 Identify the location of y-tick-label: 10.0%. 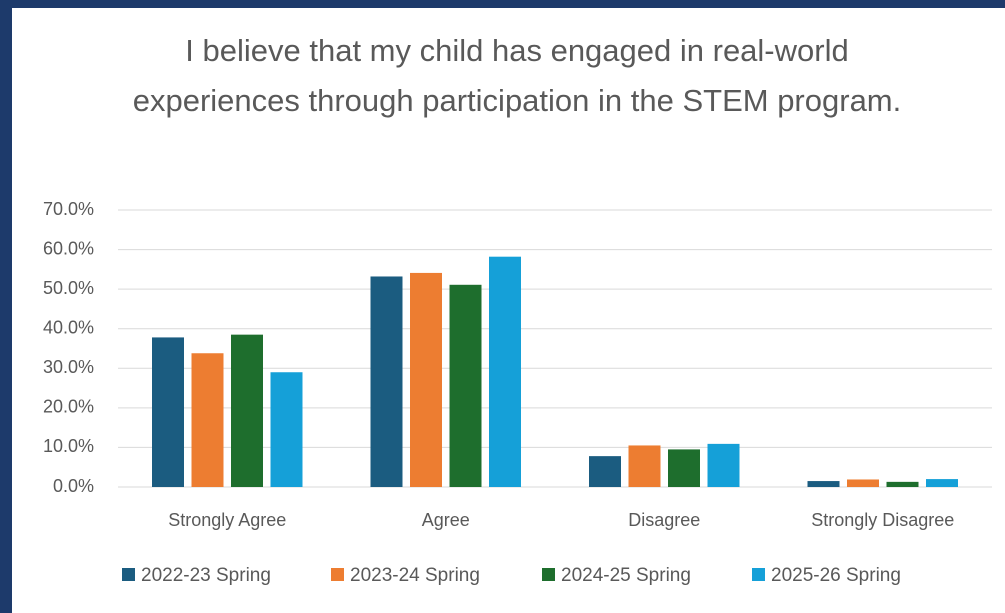
(68, 446).